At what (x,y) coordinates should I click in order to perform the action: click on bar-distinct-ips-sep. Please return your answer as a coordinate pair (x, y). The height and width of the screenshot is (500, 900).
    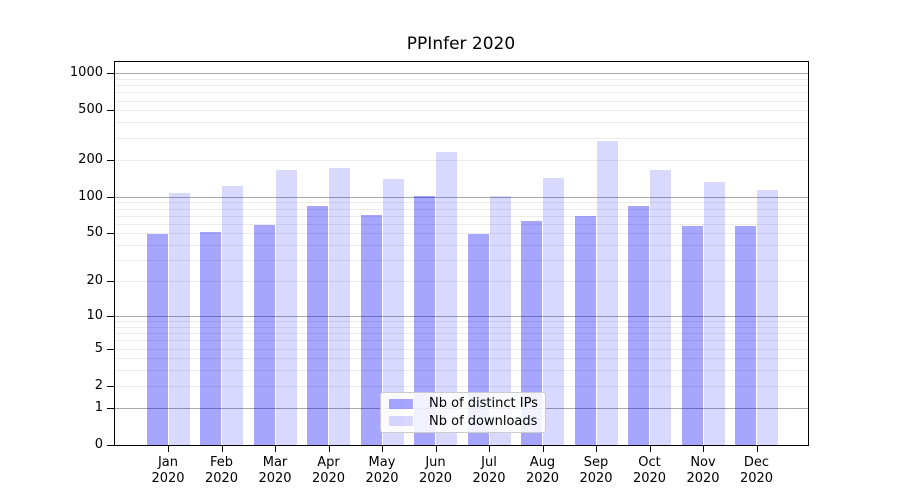
    Looking at the image, I should click on (585, 330).